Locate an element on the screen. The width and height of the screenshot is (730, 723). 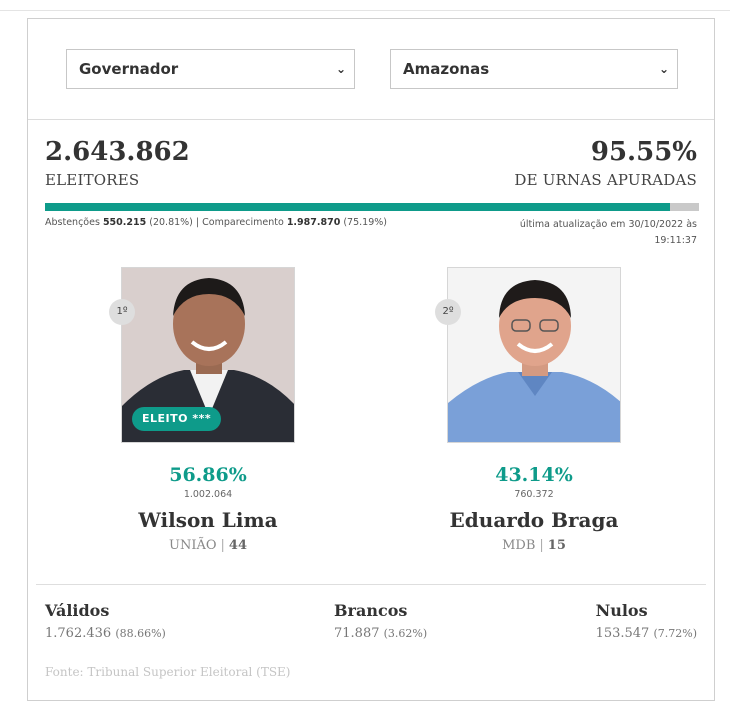
elected-badge: ELEITO *** is located at coordinates (177, 419).